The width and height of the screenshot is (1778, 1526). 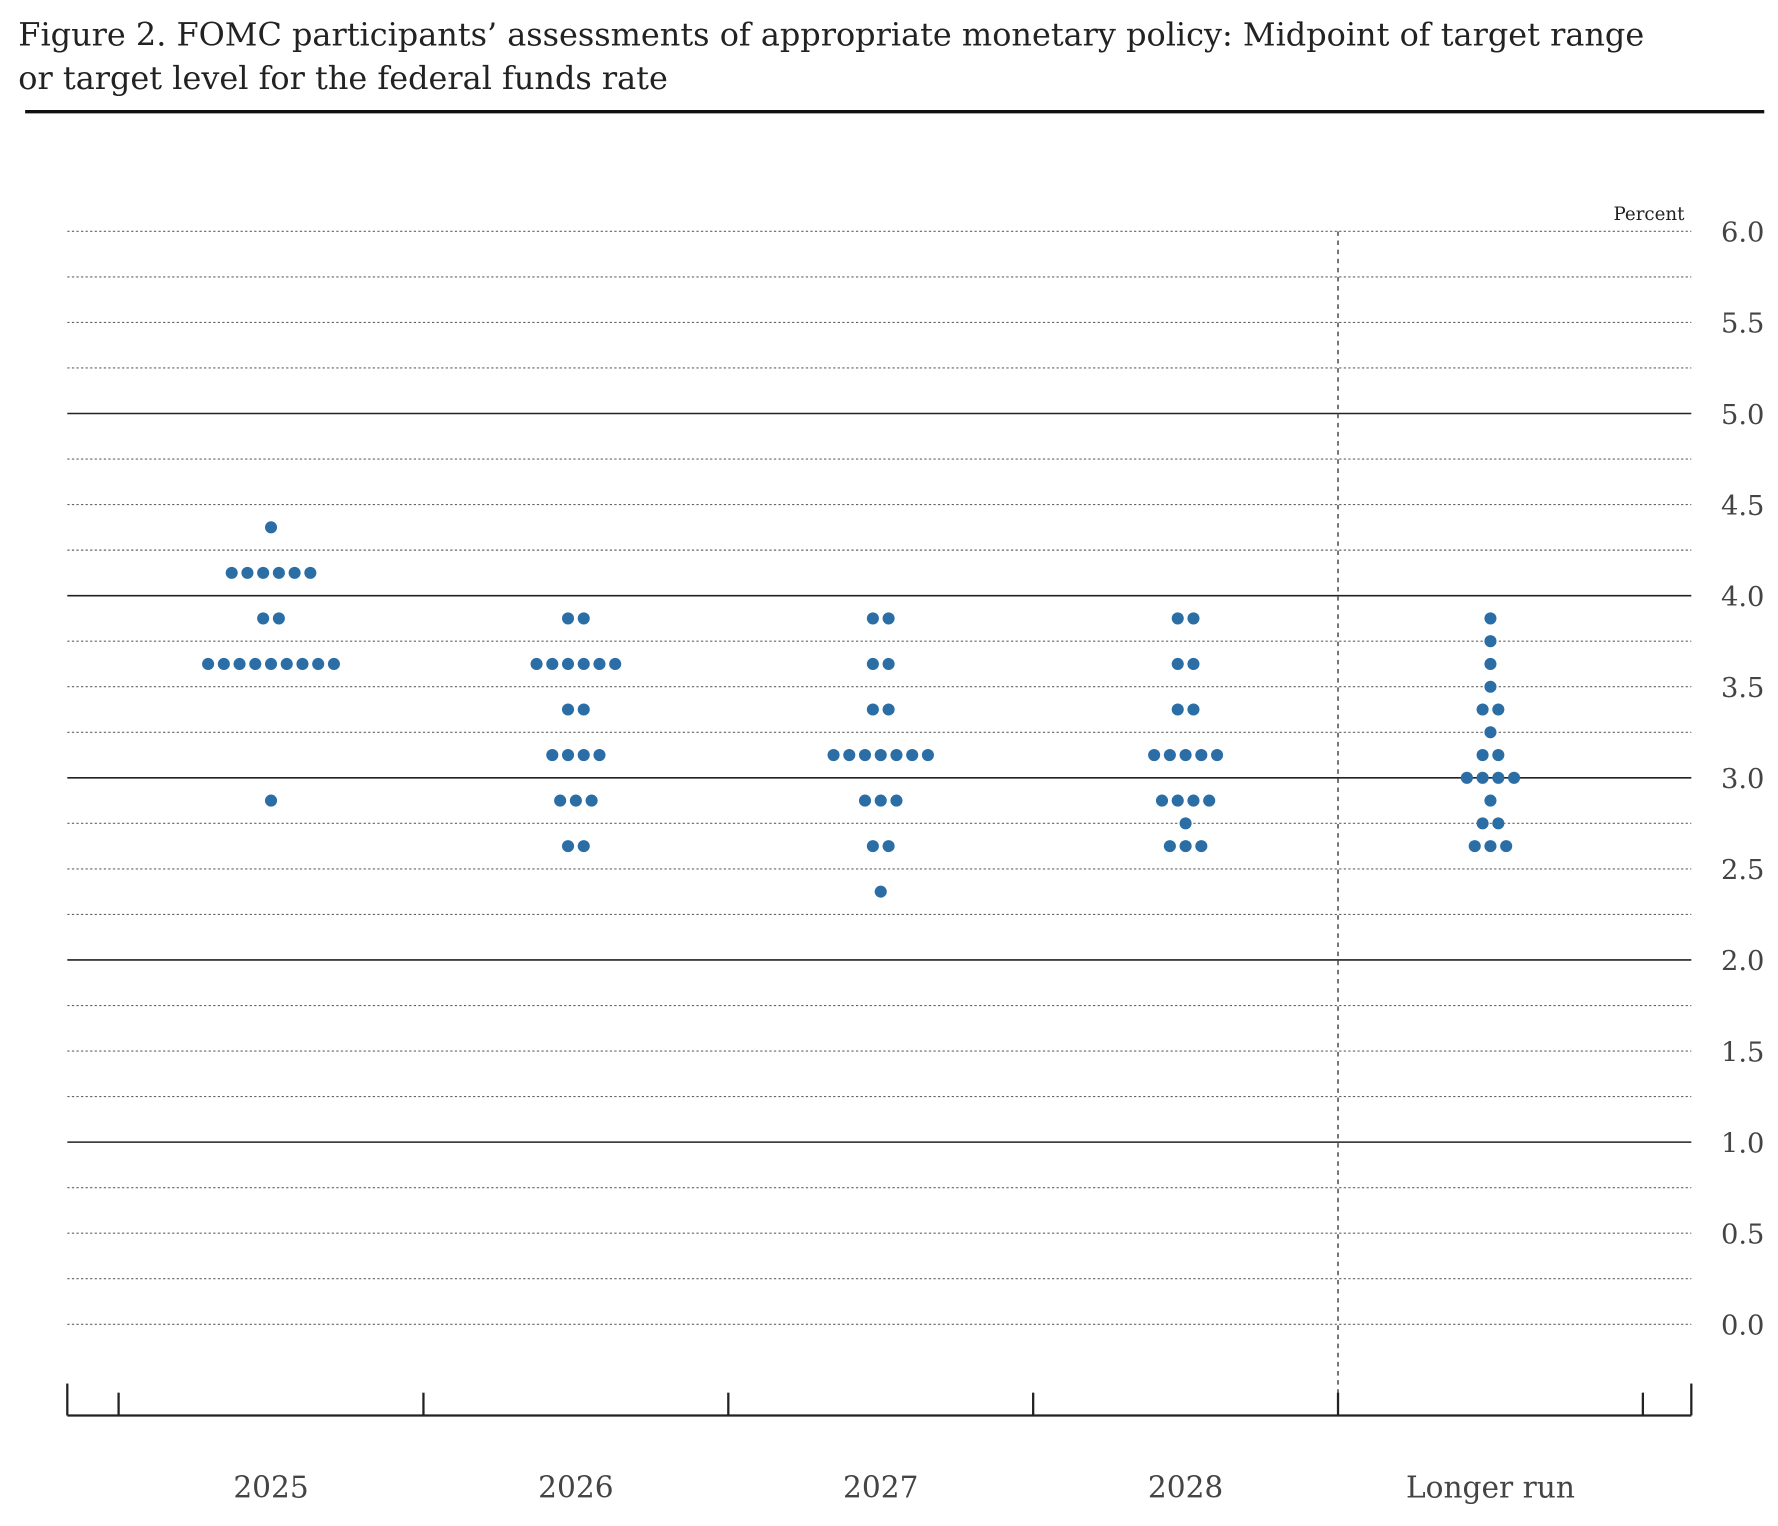 I want to click on y-tick-label: 0.0, so click(x=1743, y=1326).